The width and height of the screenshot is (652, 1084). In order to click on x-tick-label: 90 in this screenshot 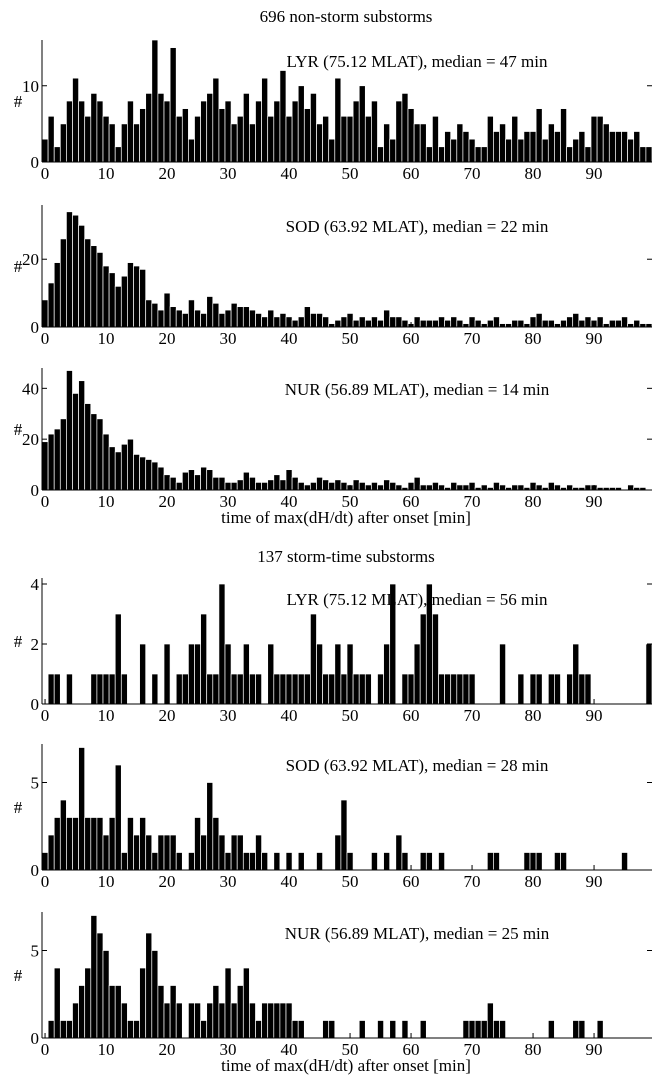, I will do `click(594, 501)`.